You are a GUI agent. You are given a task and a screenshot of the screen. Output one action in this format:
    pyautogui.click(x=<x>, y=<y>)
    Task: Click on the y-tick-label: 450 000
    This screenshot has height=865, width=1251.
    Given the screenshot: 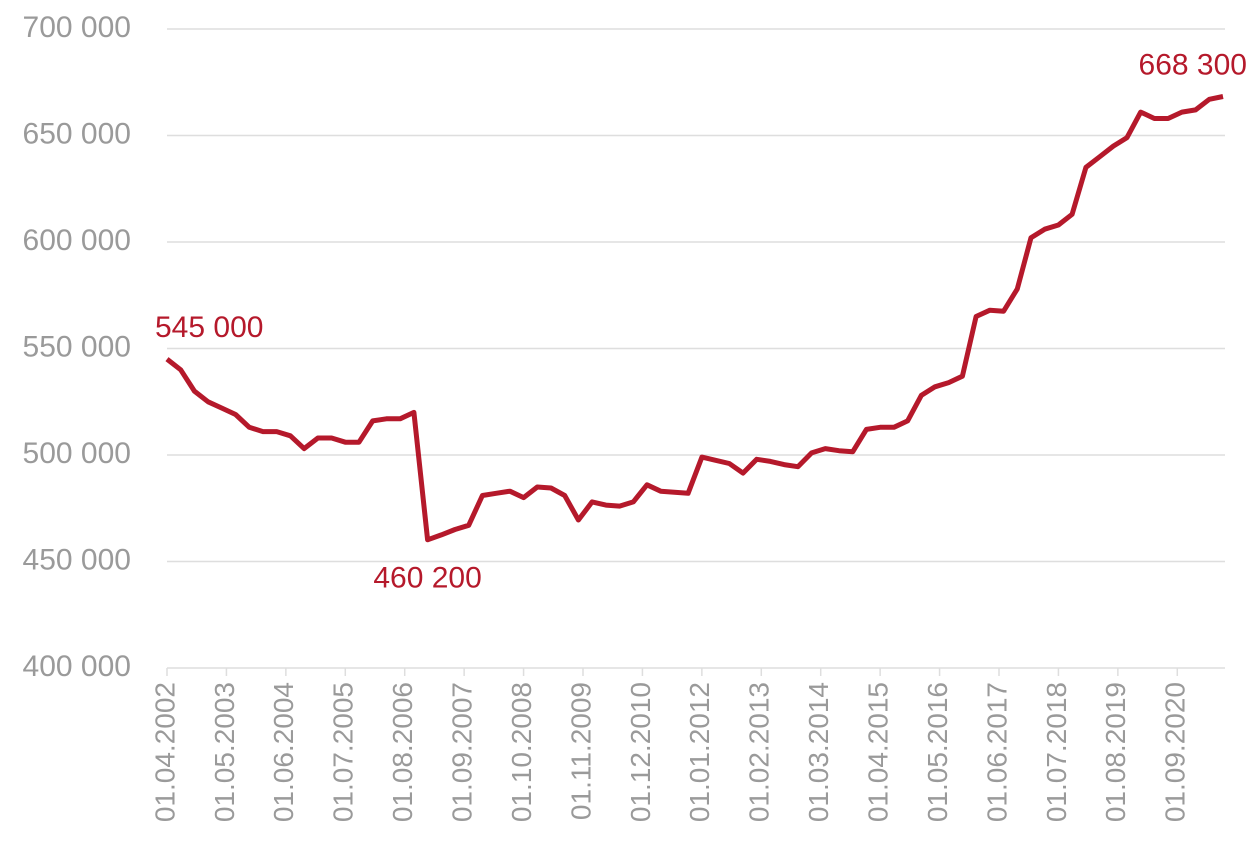 What is the action you would take?
    pyautogui.click(x=77, y=559)
    